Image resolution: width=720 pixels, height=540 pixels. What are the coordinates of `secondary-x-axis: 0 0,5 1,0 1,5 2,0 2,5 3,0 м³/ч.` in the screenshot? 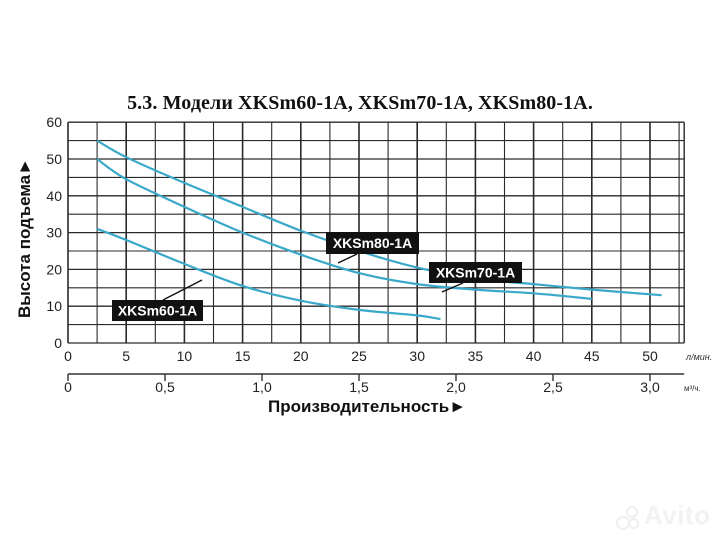 It's located at (382, 384).